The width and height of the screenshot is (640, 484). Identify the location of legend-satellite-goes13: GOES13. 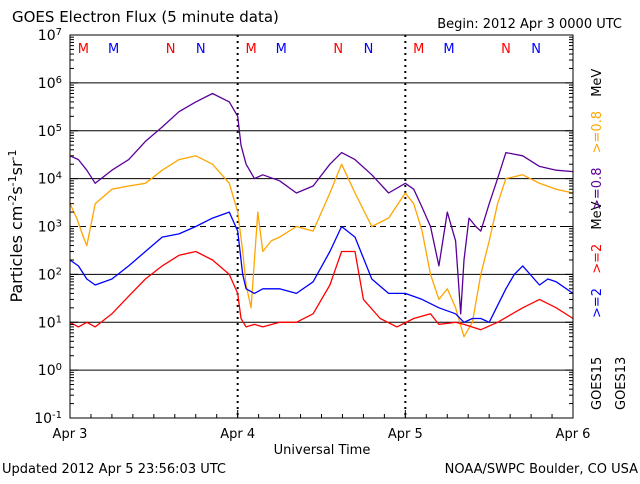
(621, 383).